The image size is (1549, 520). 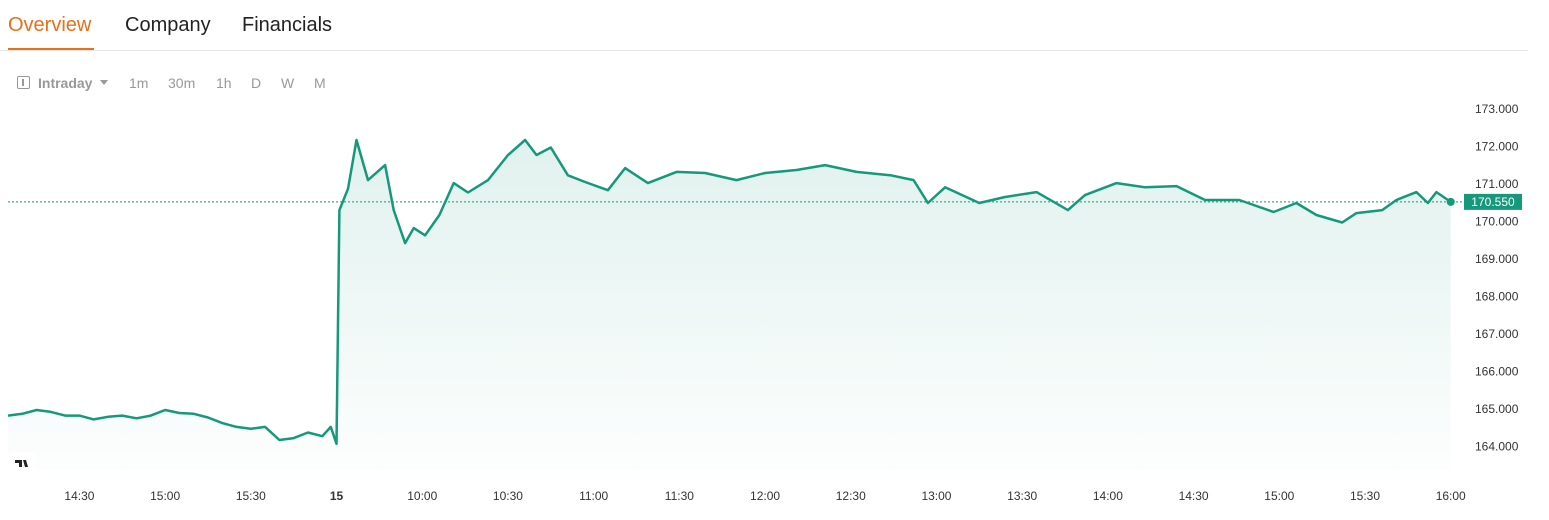 I want to click on last-point, so click(x=1450, y=201).